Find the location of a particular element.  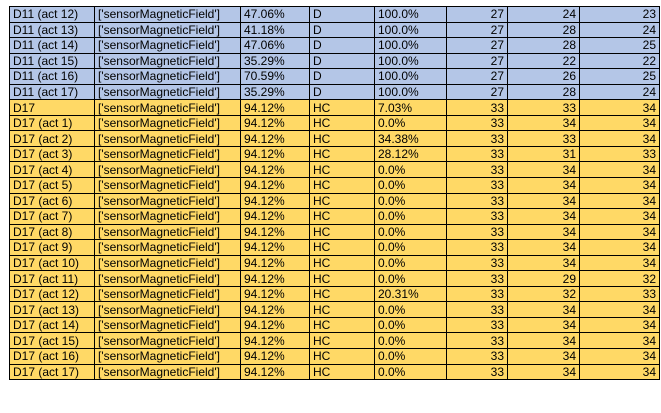

table-cell-count-b: 24 is located at coordinates (543, 14).